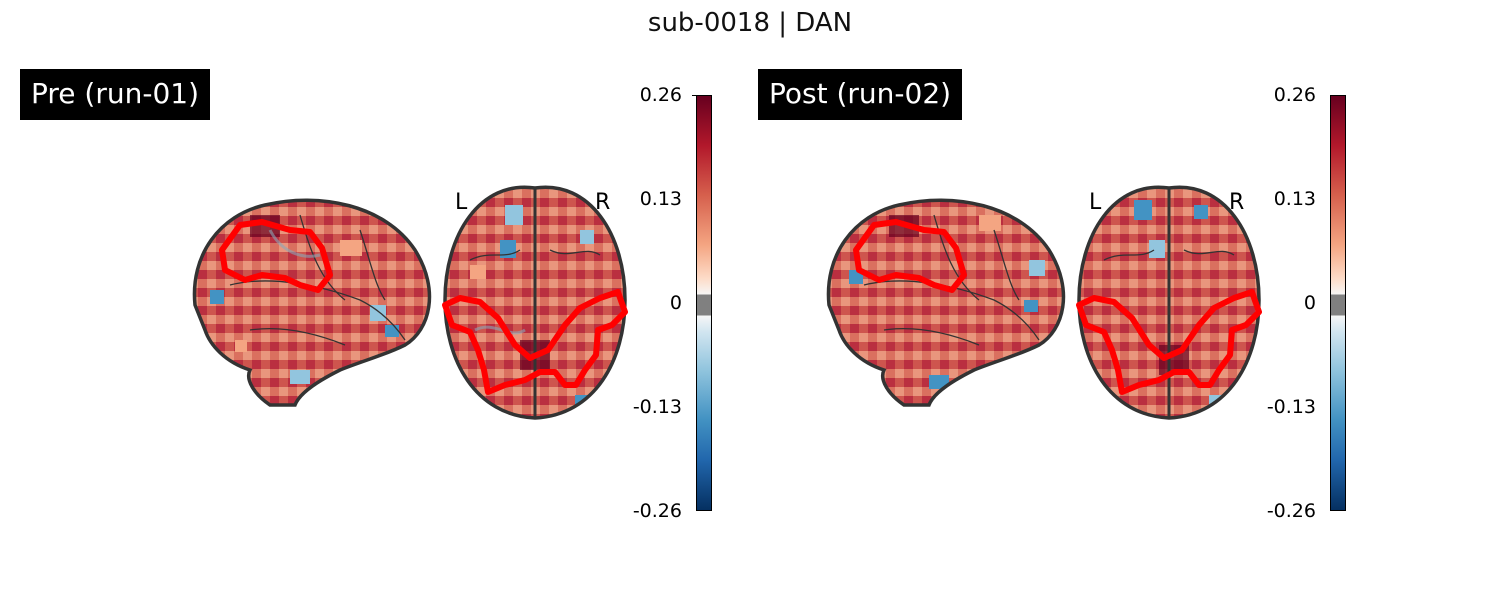  Describe the element at coordinates (115, 94) in the screenshot. I see `panel-label: Pre (run-01)` at that location.